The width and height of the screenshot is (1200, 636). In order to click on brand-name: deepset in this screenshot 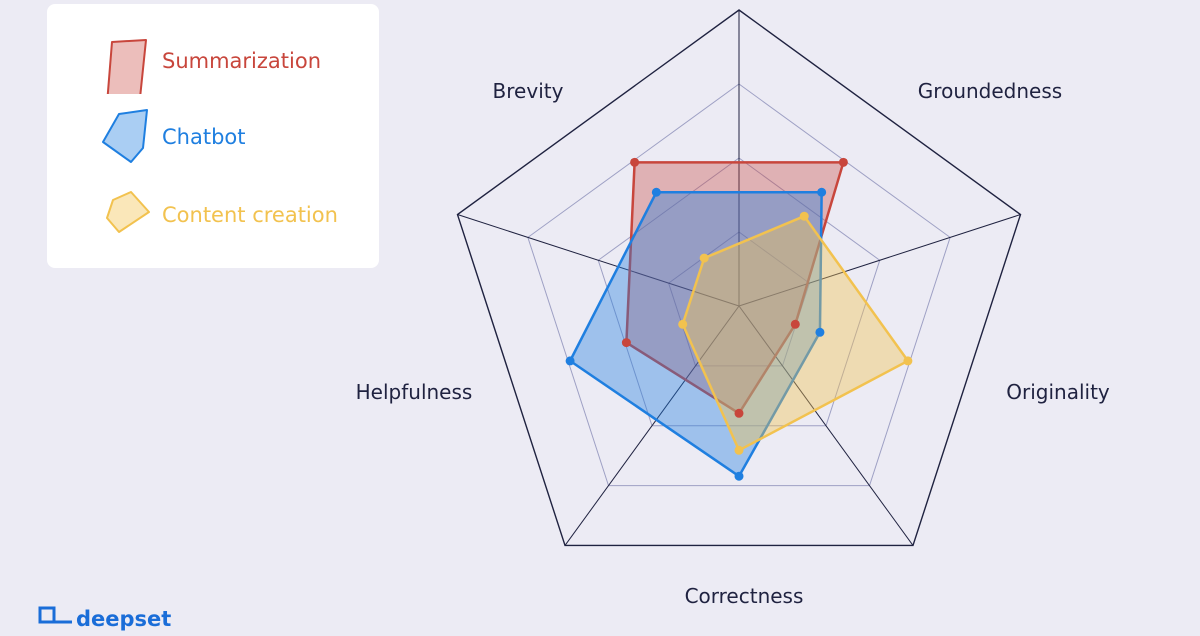, I will do `click(124, 619)`.